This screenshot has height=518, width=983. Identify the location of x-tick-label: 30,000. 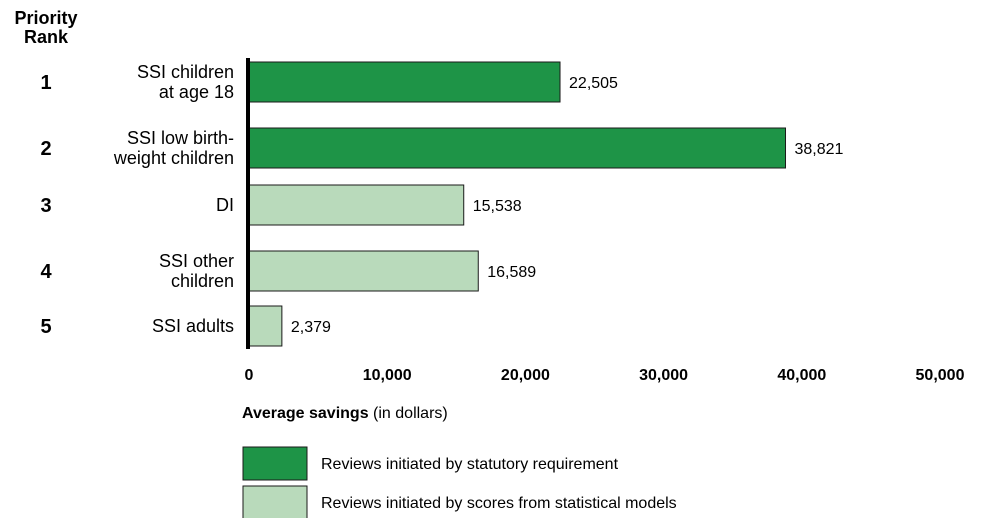
(663, 375).